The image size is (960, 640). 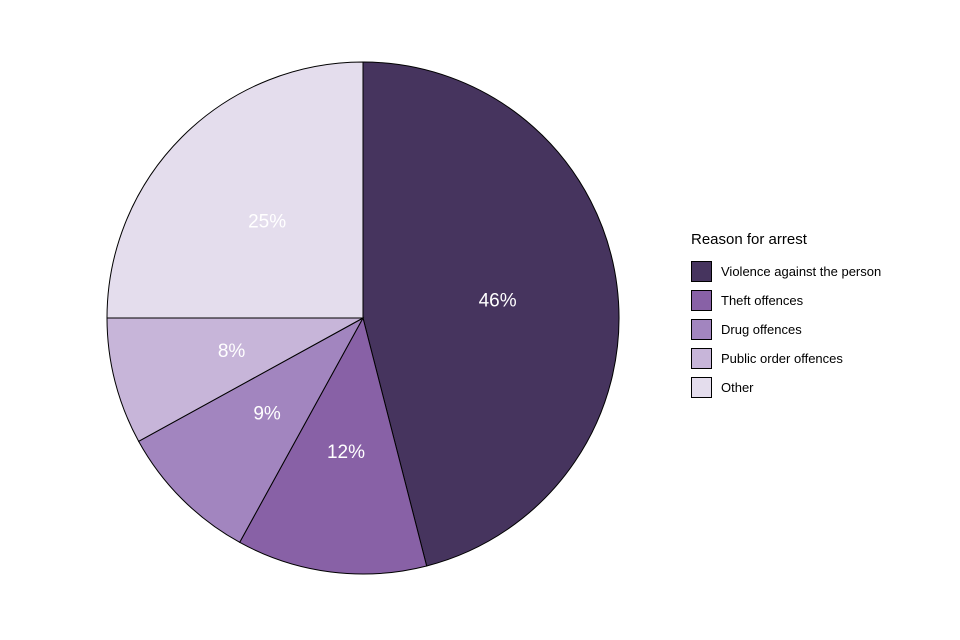 I want to click on legend-item-3: Drug offences, so click(x=786, y=329).